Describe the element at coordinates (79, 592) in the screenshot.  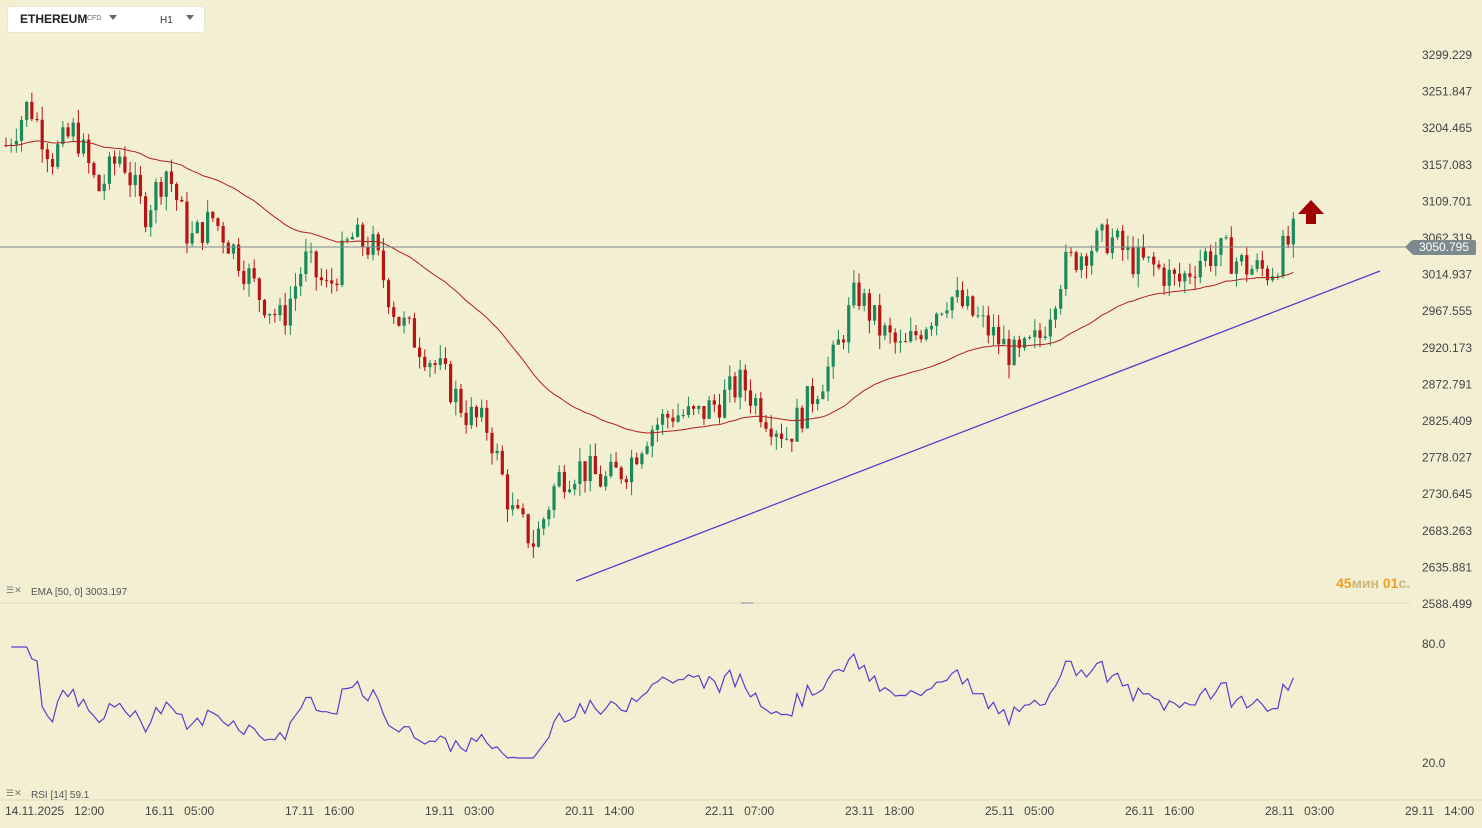
I see `ema-indicator-label: EMA [50, 0] 3003.197` at that location.